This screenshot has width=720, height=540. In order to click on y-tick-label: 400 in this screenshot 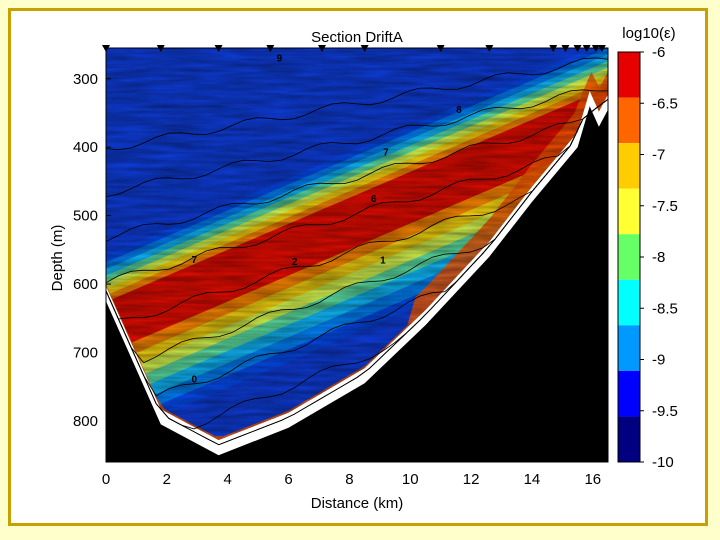, I will do `click(85, 147)`.